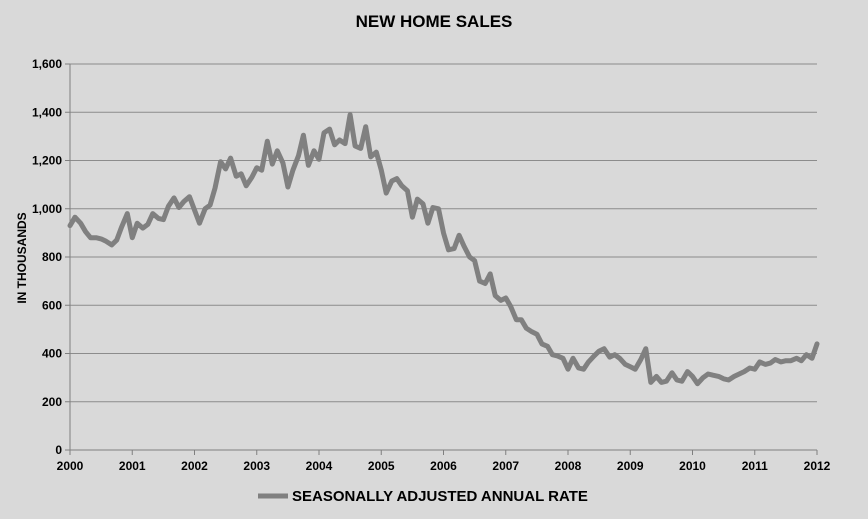 This screenshot has width=868, height=519. Describe the element at coordinates (52, 257) in the screenshot. I see `y-tick-label: 800` at that location.